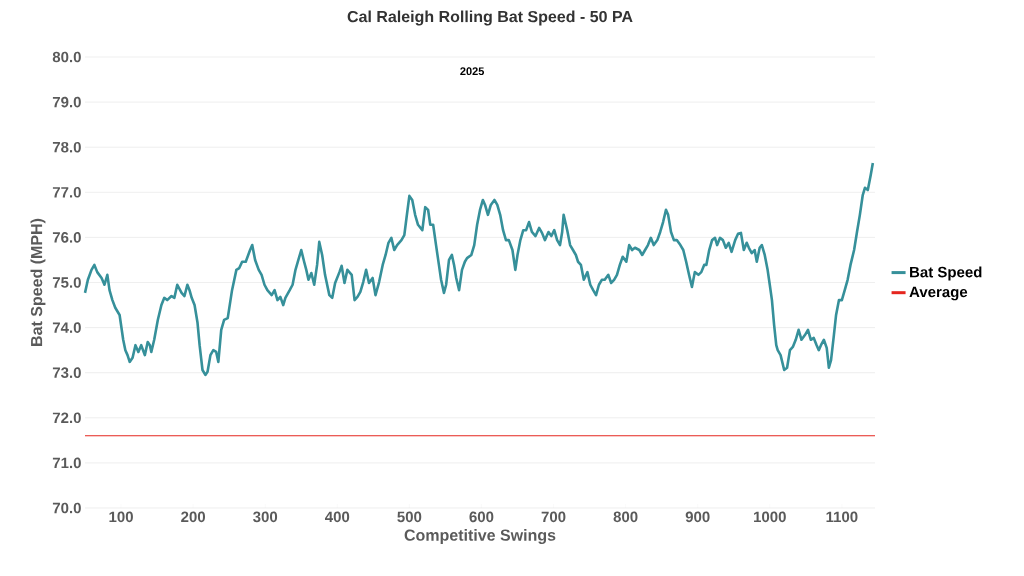 This screenshot has width=1024, height=576. I want to click on y-tick-label: 73.0, so click(66, 373).